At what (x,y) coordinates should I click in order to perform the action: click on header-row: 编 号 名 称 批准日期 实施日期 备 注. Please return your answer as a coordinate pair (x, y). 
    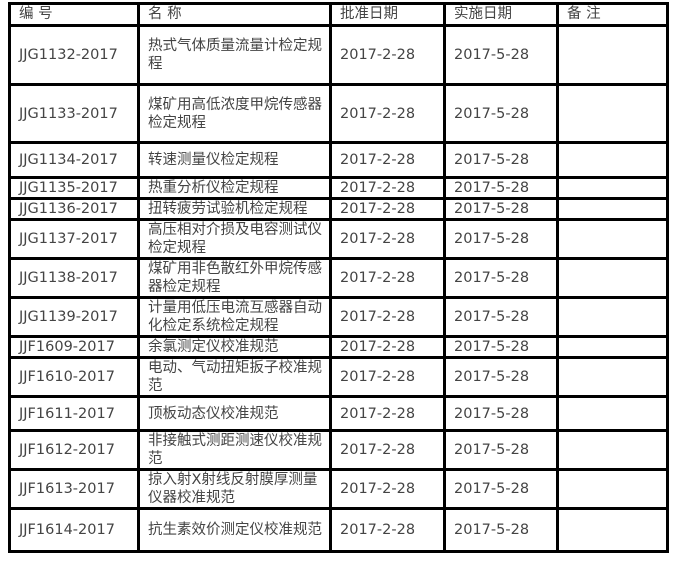
    Looking at the image, I should click on (338, 14).